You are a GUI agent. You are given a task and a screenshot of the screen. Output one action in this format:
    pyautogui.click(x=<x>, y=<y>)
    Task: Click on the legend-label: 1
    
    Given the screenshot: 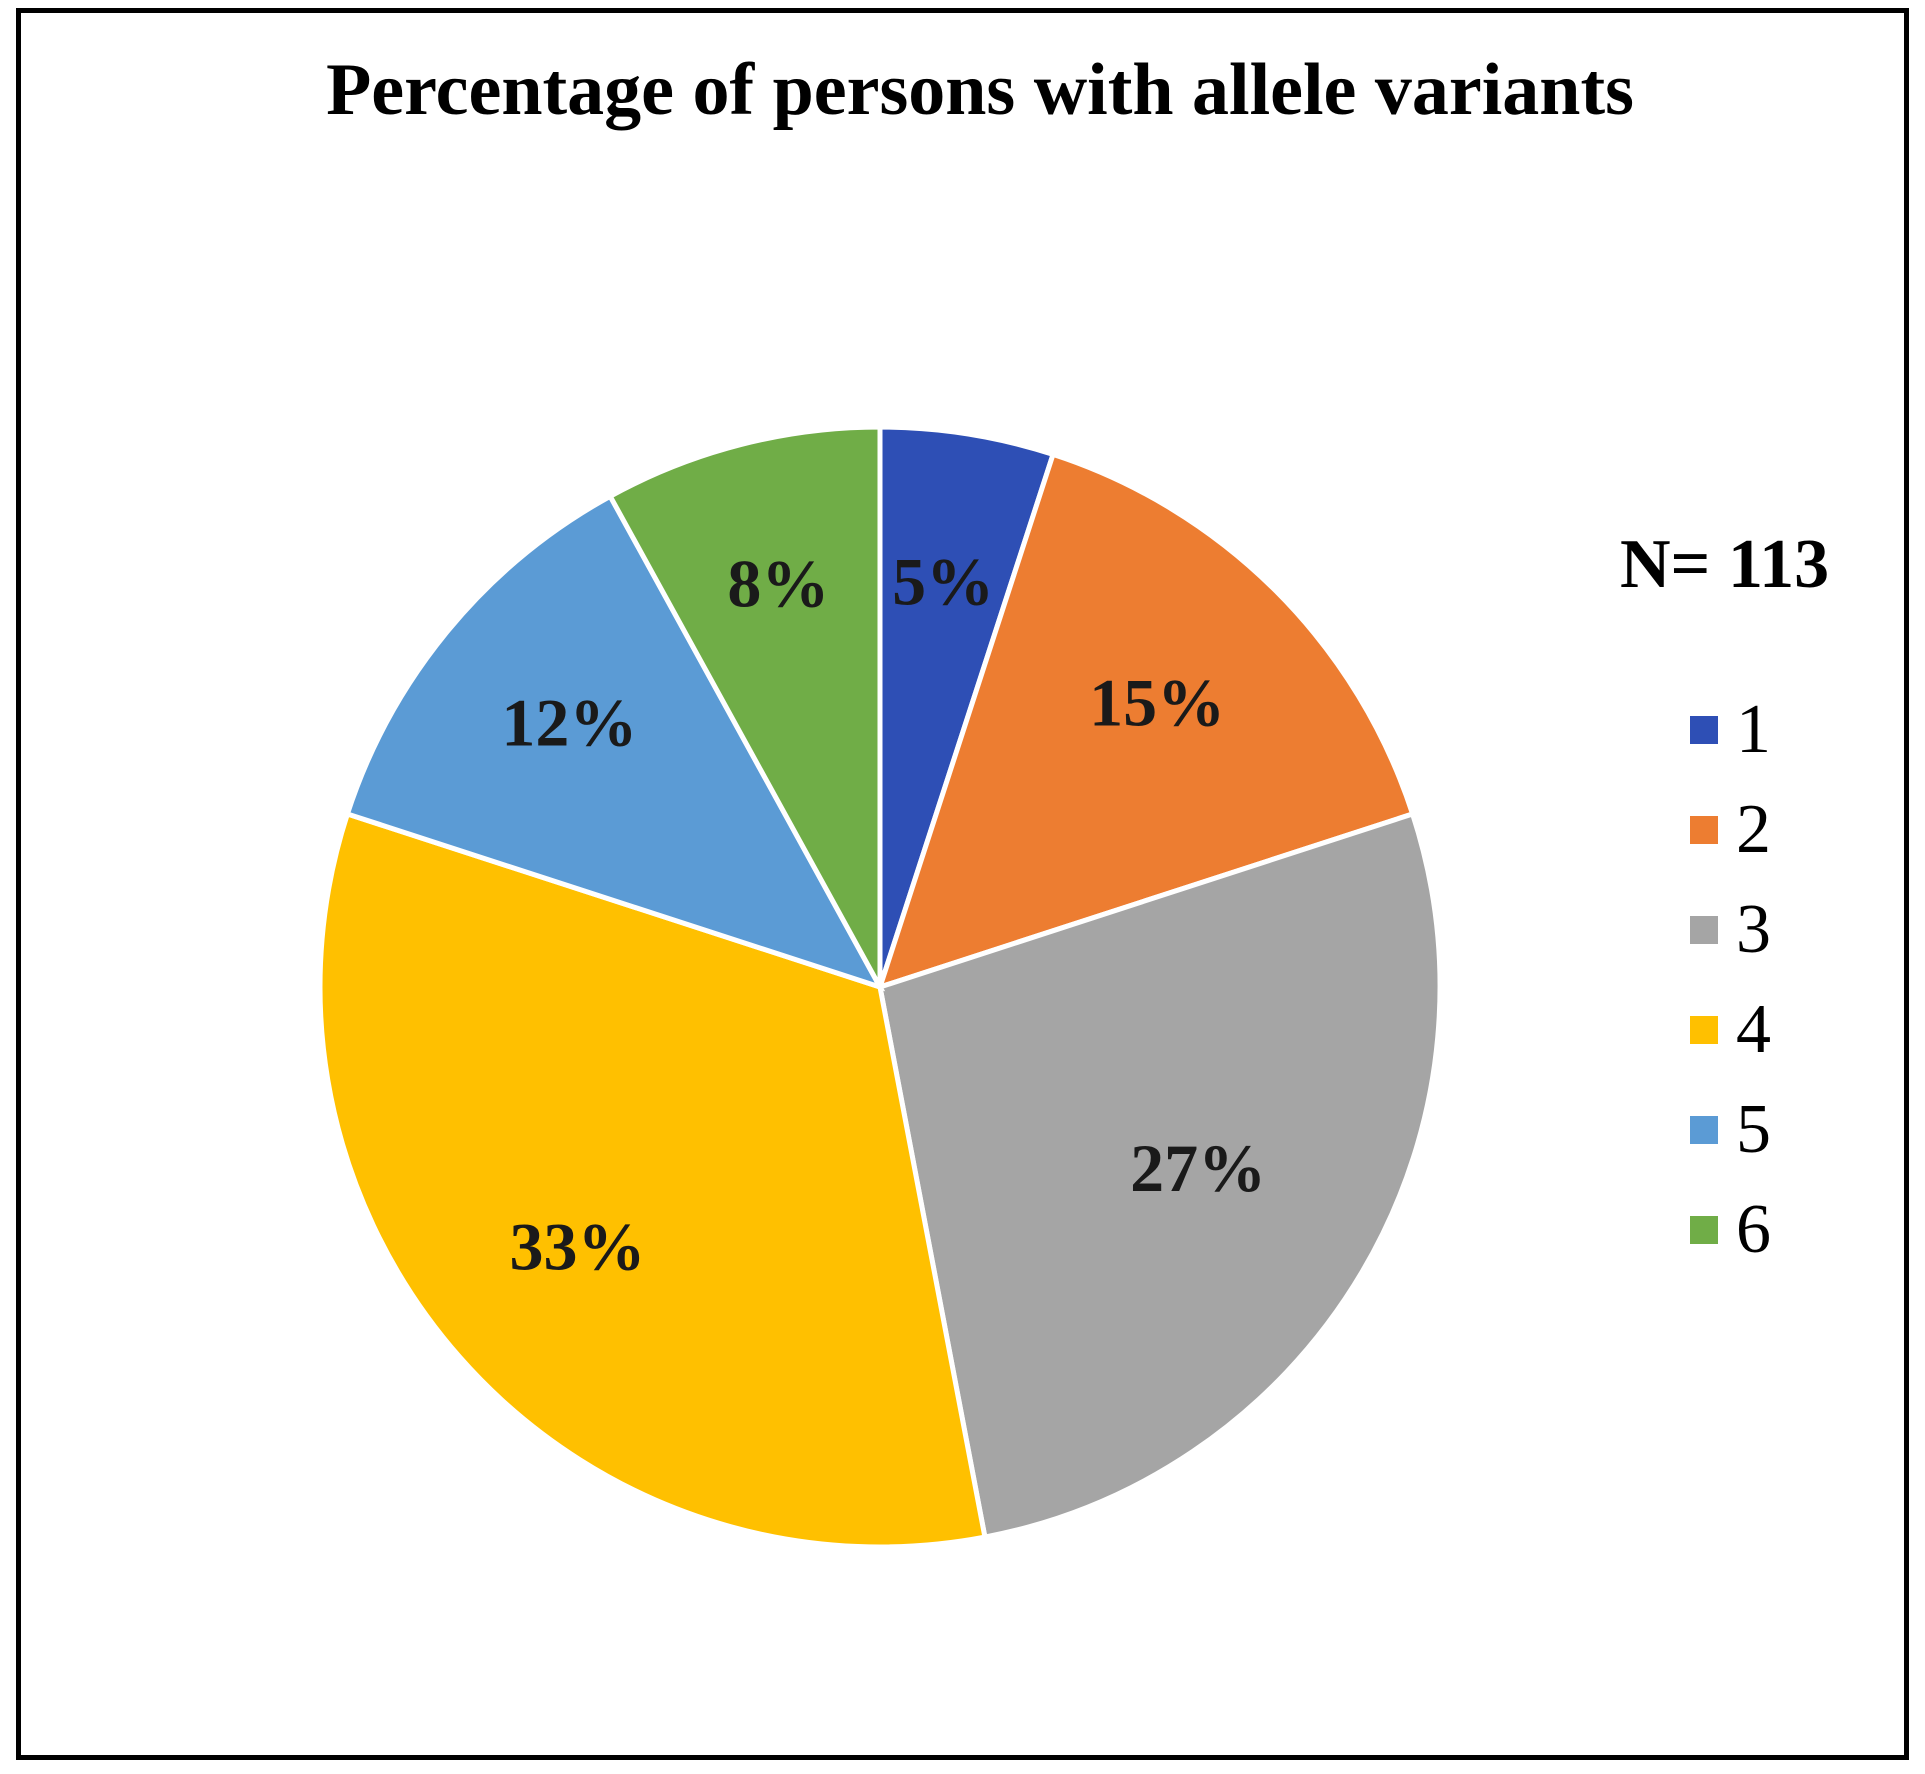 What is the action you would take?
    pyautogui.click(x=1753, y=729)
    